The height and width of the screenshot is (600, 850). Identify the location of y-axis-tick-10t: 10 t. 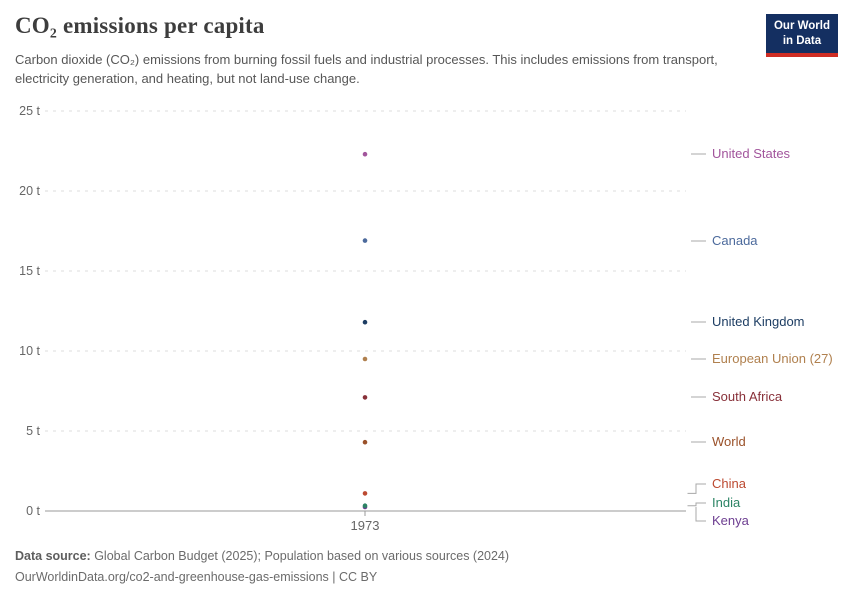
(29, 351).